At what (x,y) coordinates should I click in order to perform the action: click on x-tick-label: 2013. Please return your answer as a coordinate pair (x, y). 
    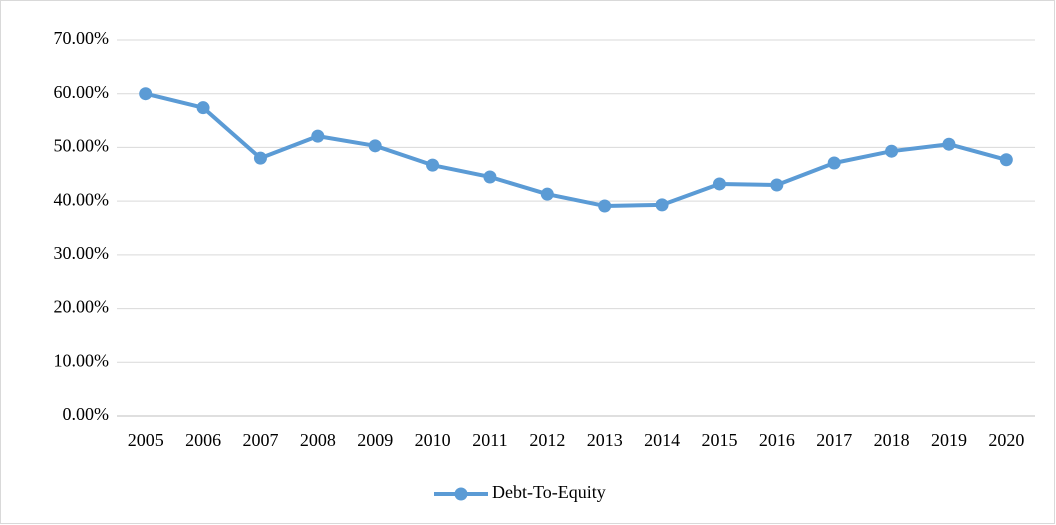
    Looking at the image, I should click on (605, 440).